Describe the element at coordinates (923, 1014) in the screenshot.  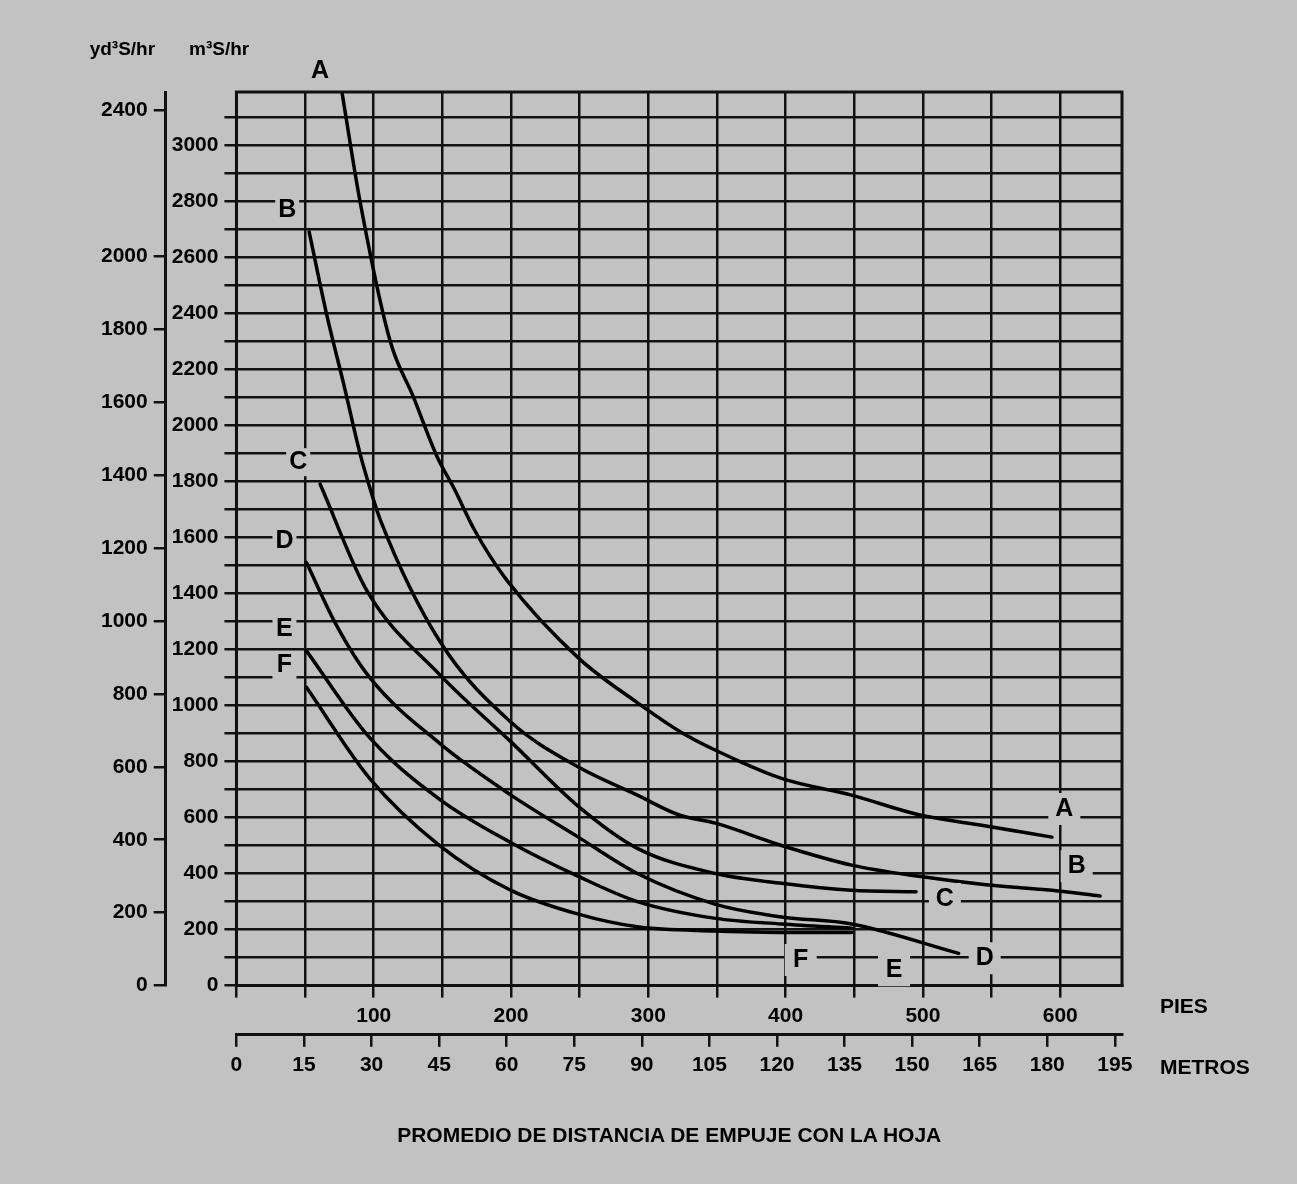
I see `x-tick-label: 500` at that location.